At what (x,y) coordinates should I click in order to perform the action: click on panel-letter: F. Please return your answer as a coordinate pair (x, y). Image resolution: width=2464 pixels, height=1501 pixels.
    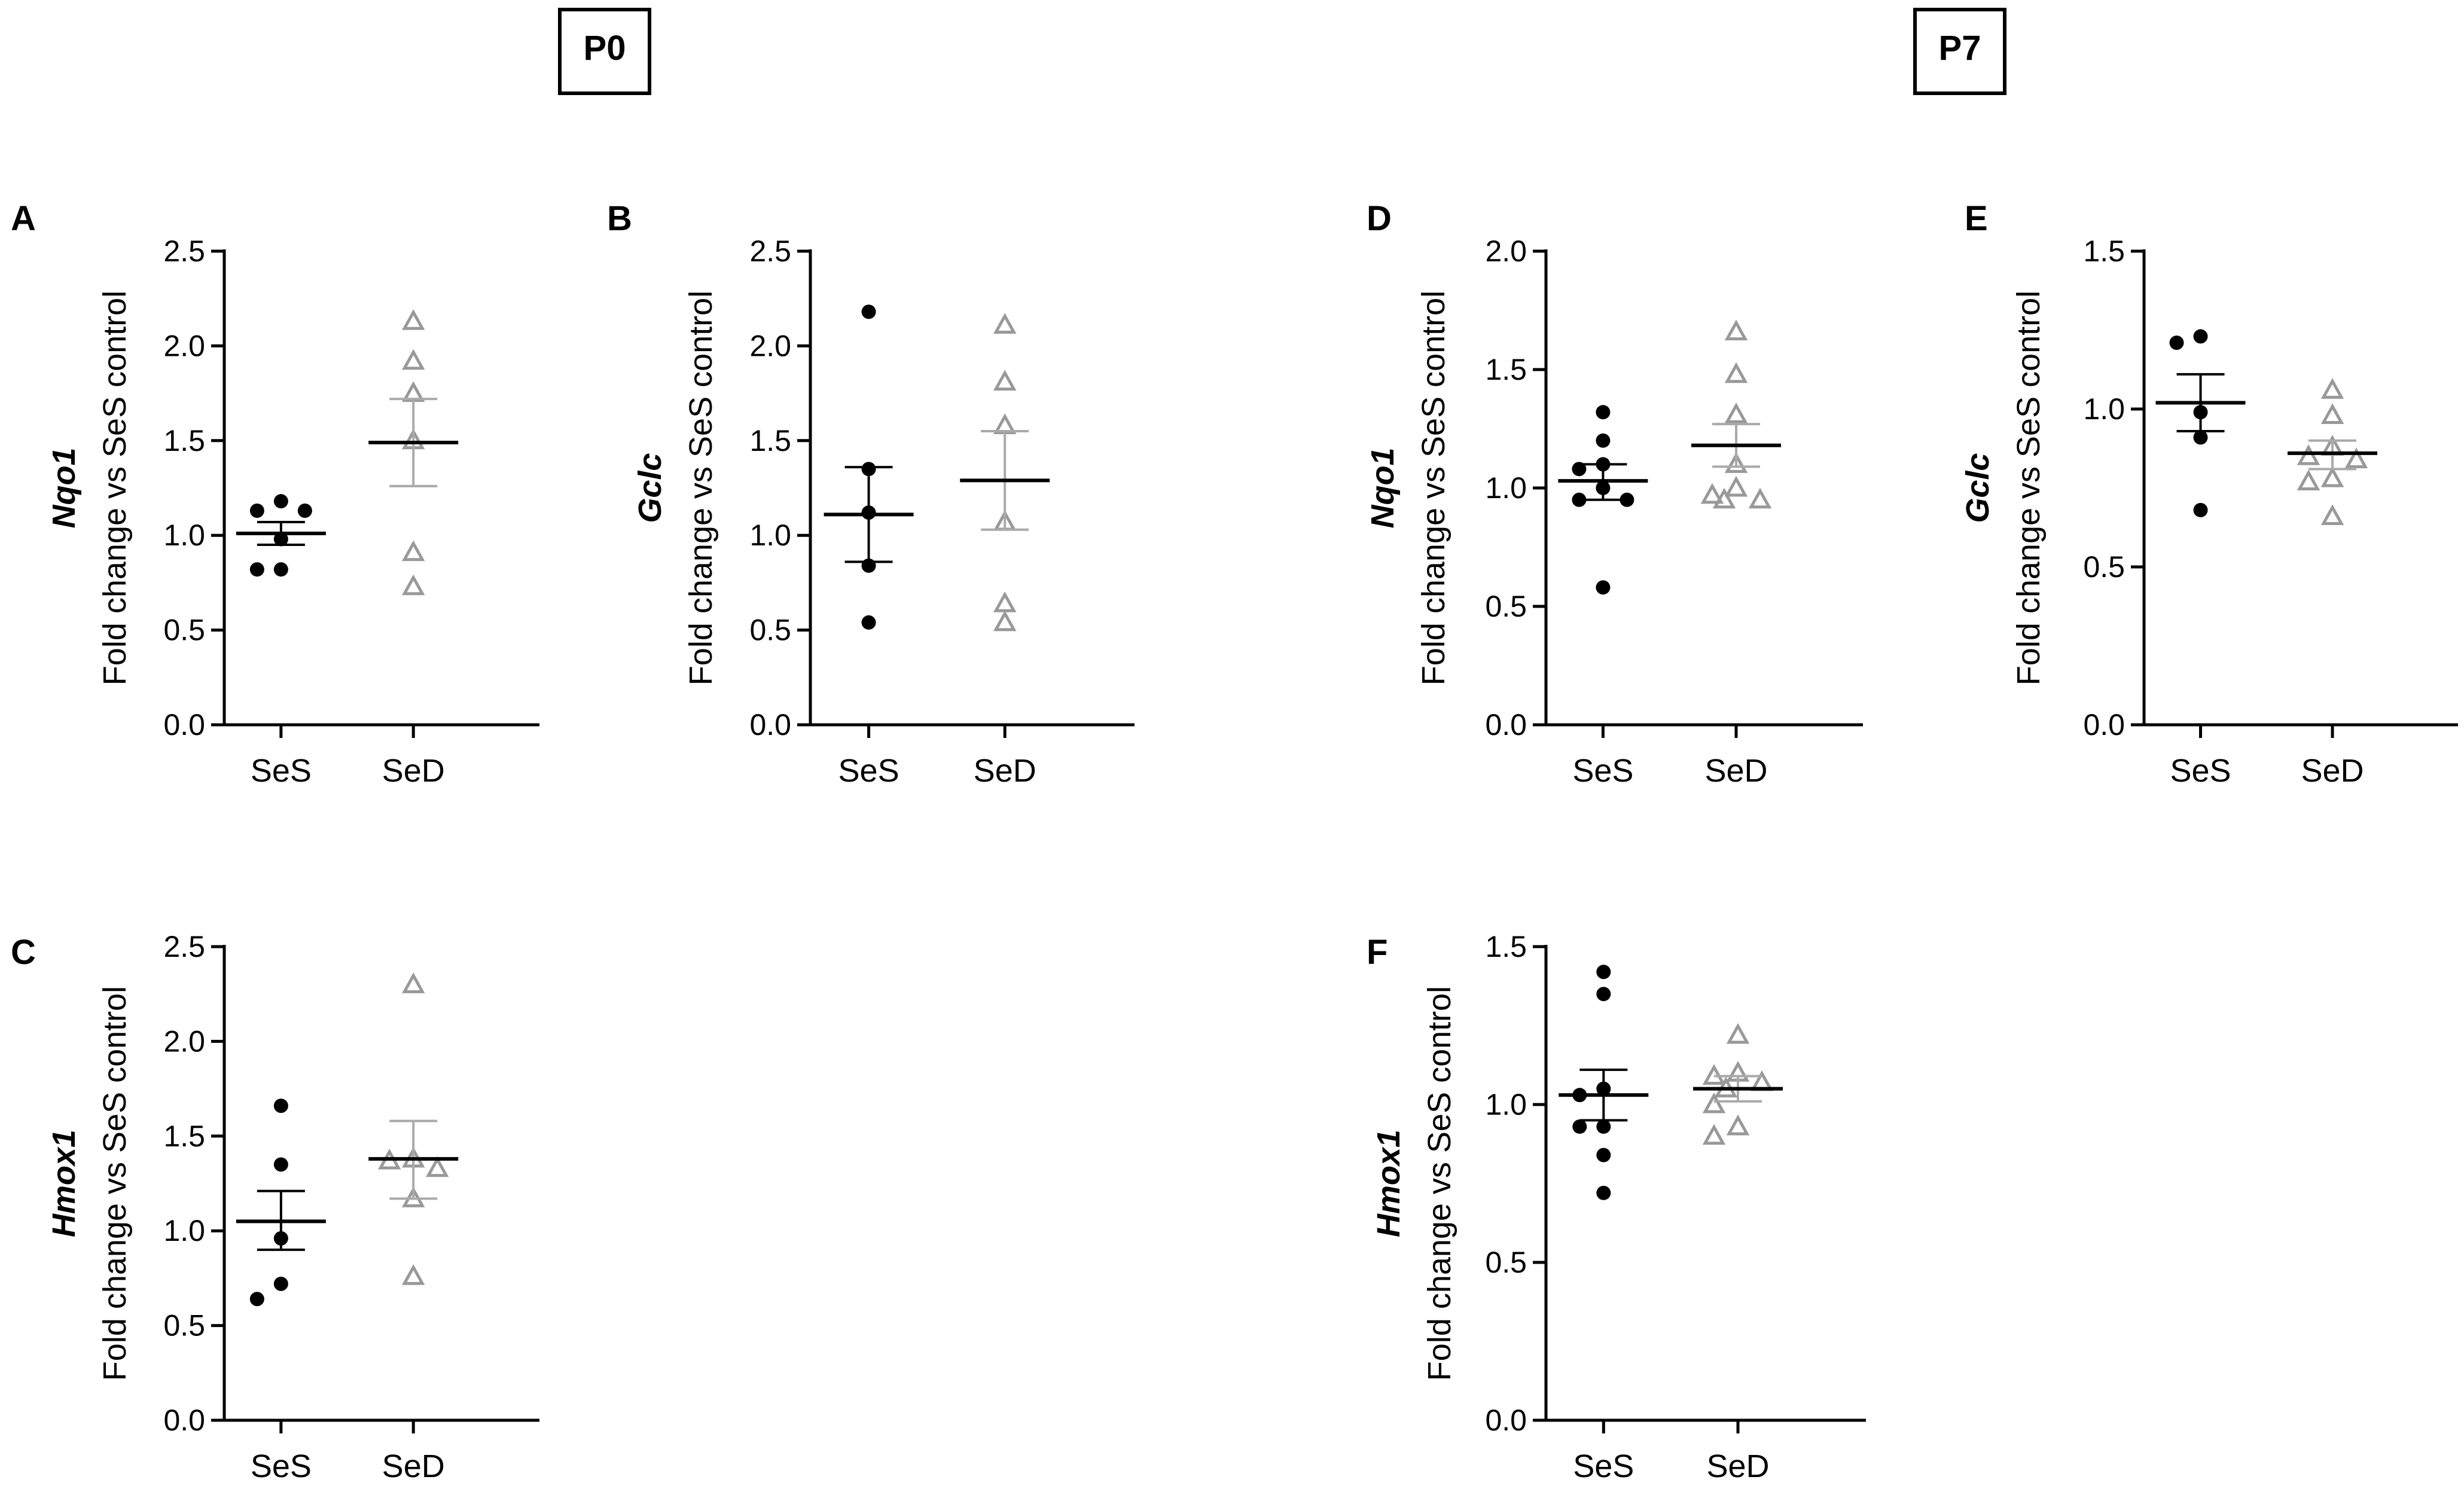
    Looking at the image, I should click on (1377, 952).